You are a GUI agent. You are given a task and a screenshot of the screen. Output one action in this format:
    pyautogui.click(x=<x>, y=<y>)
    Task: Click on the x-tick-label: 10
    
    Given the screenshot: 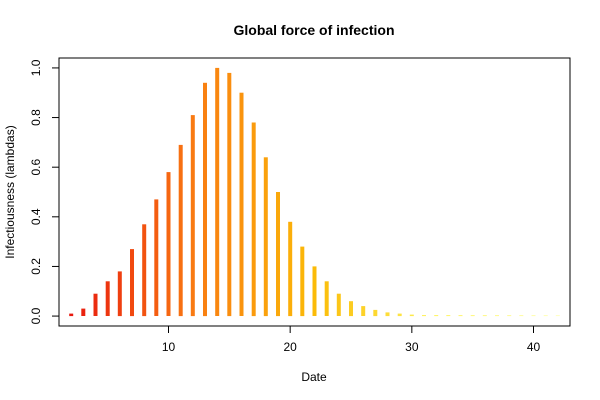 What is the action you would take?
    pyautogui.click(x=169, y=347)
    